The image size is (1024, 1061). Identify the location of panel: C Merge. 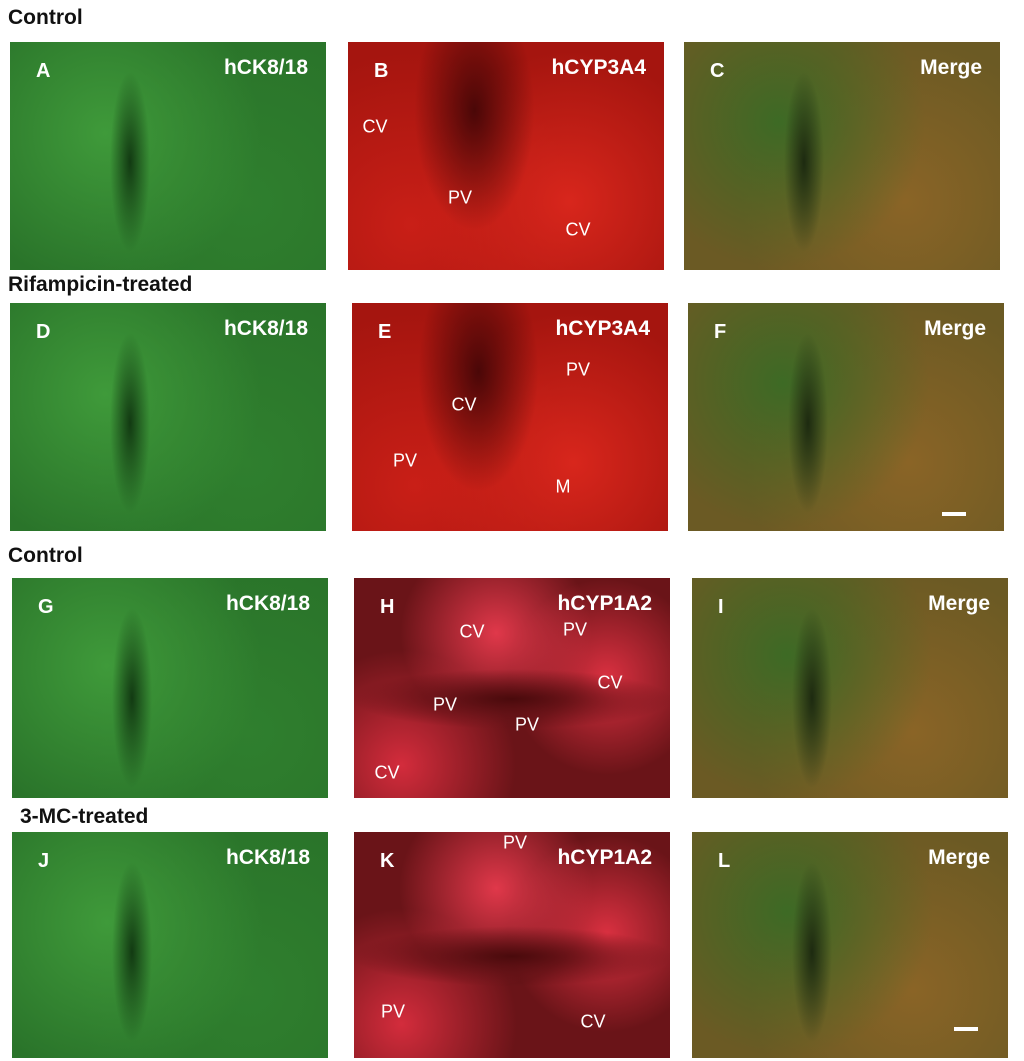
(842, 156).